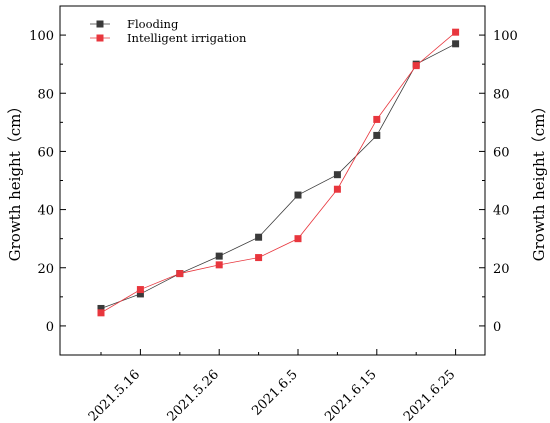 The height and width of the screenshot is (423, 550). What do you see at coordinates (501, 152) in the screenshot?
I see `right-y-tick-label: 60` at bounding box center [501, 152].